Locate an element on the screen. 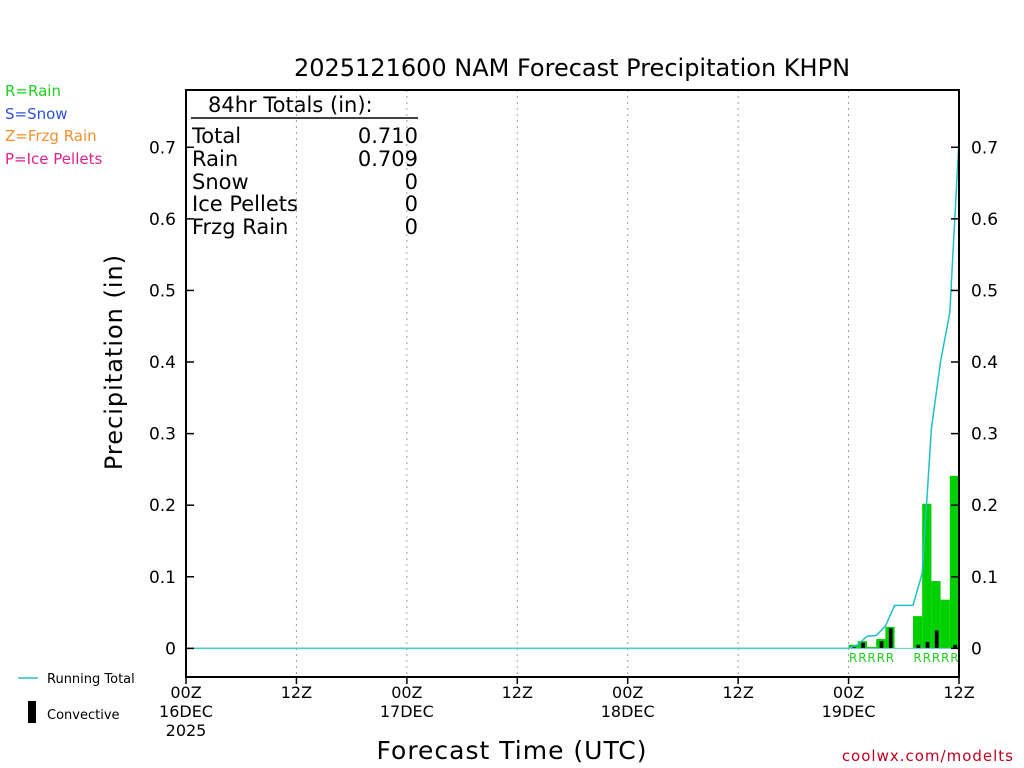  y-tick-label-left-4: 0.4 is located at coordinates (162, 363).